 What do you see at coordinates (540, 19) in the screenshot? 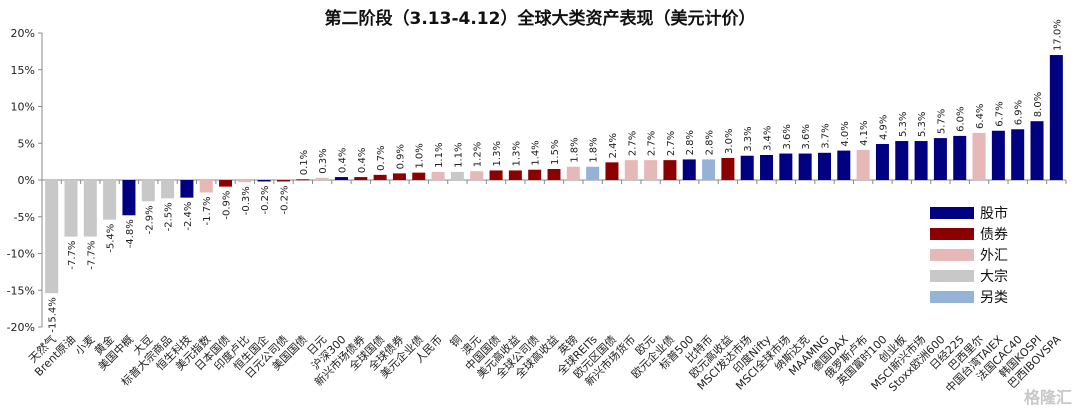
I see `chart-title: 第二阶段（3.13-4.12）全球大类资产表现（美元计价）` at bounding box center [540, 19].